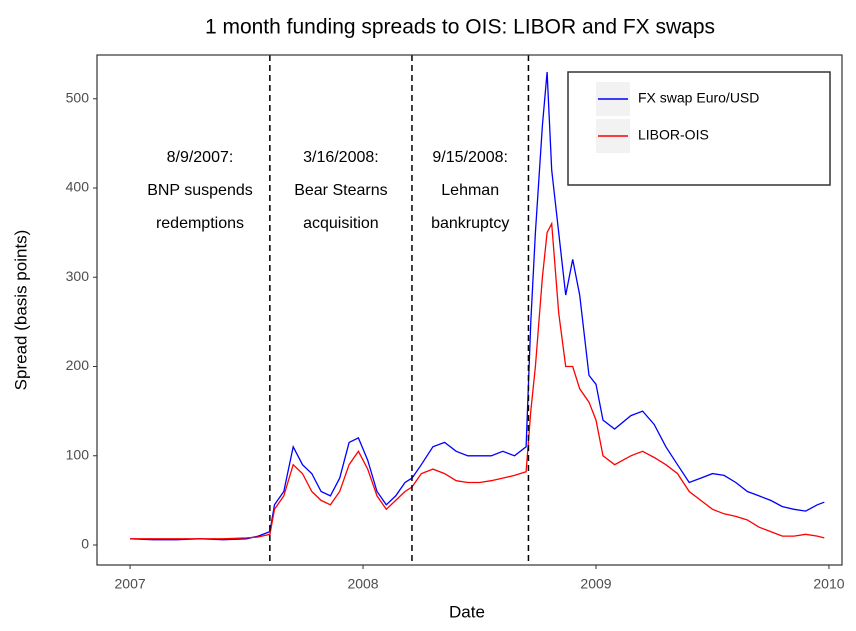 The width and height of the screenshot is (856, 631). I want to click on y-tick-label: 100, so click(78, 454).